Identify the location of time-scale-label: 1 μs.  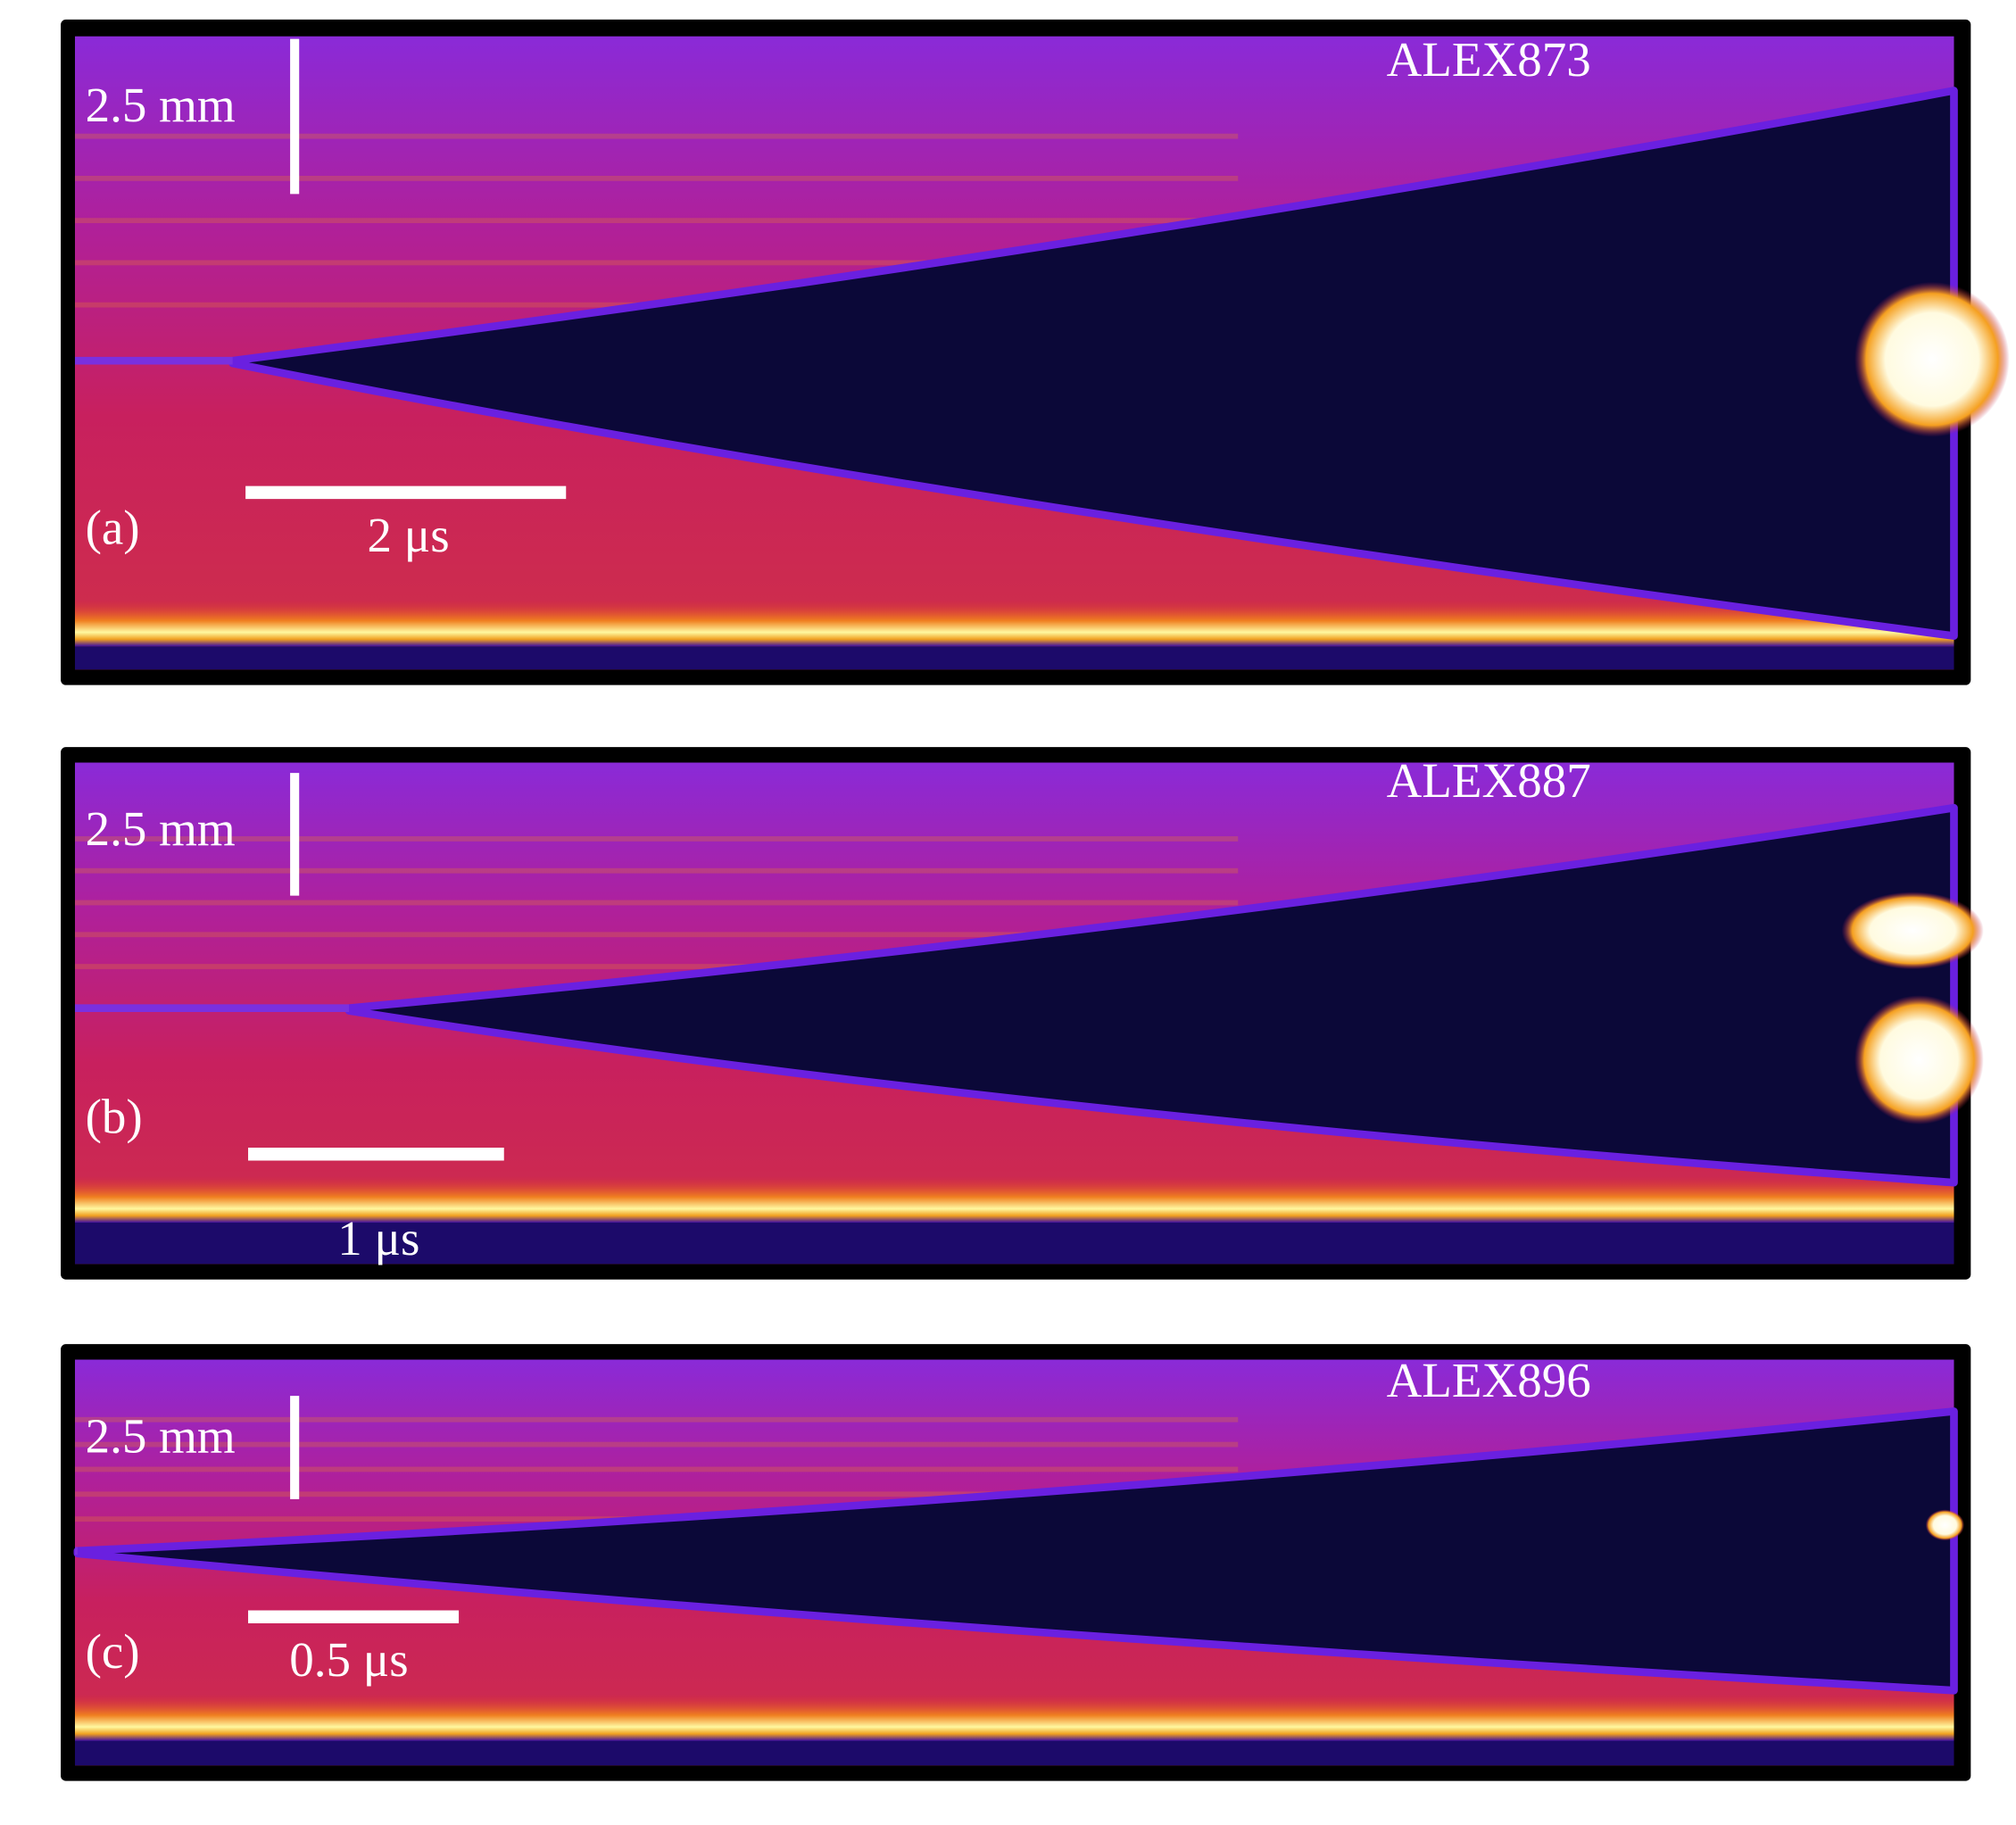
(378, 1238).